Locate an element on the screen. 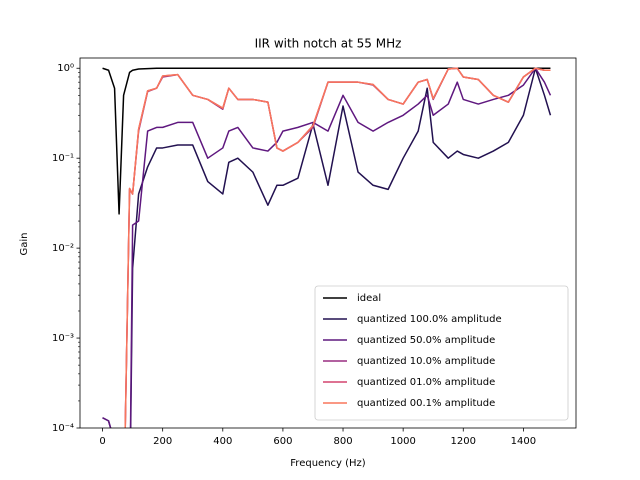  legend-label: ideal is located at coordinates (369, 298).